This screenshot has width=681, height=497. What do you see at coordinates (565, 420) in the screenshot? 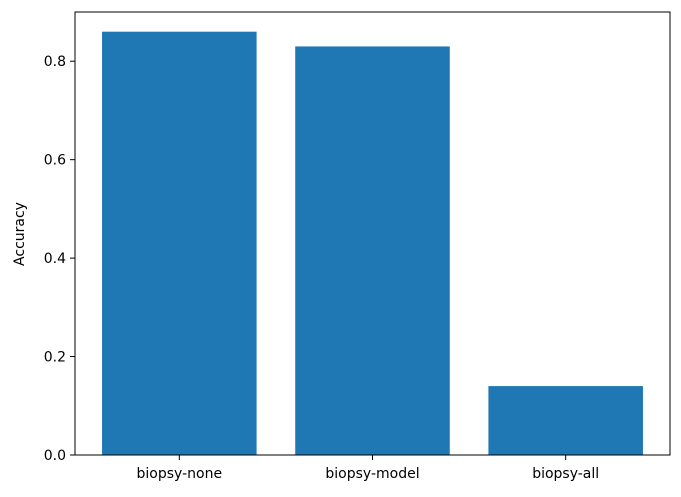
I see `bar-biopsy-all` at bounding box center [565, 420].